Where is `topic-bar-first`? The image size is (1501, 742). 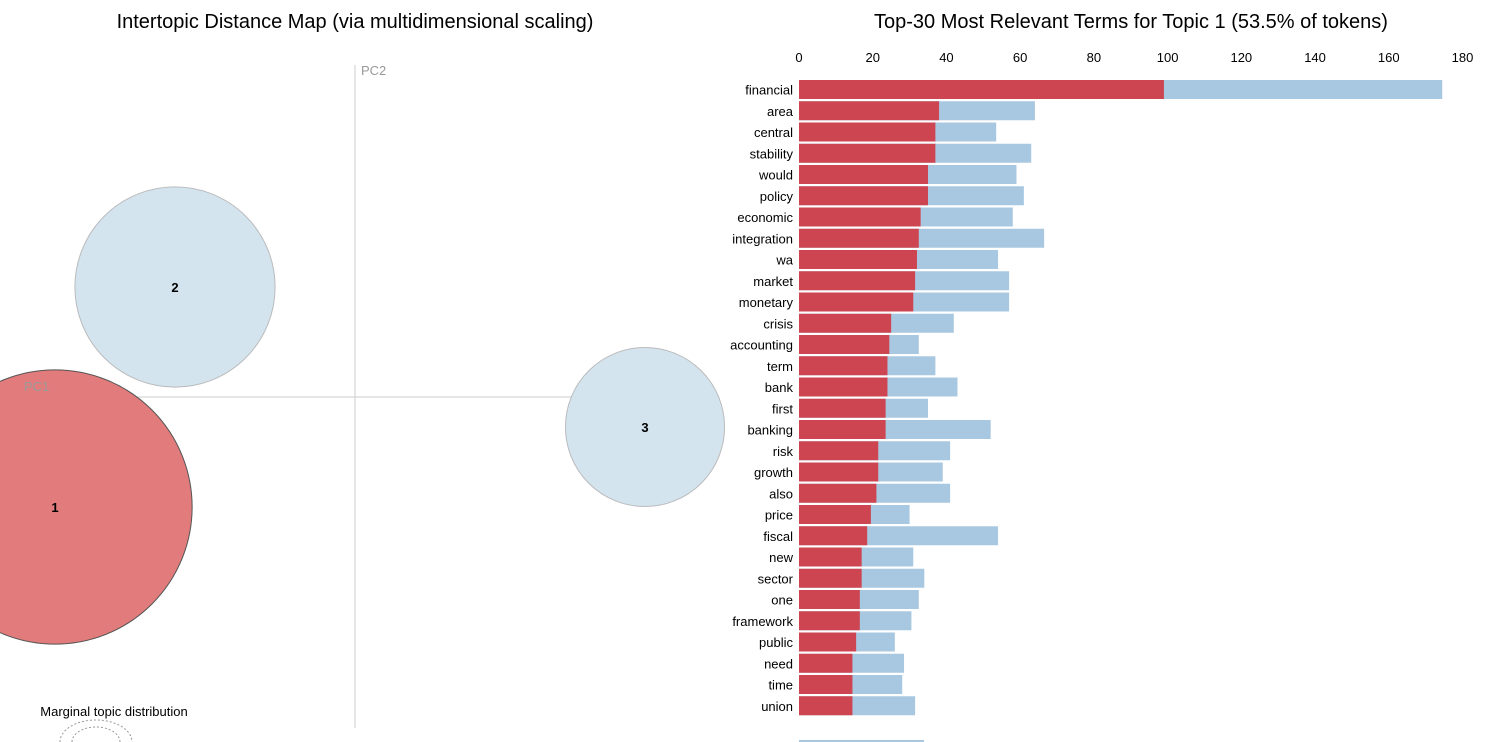 topic-bar-first is located at coordinates (842, 408).